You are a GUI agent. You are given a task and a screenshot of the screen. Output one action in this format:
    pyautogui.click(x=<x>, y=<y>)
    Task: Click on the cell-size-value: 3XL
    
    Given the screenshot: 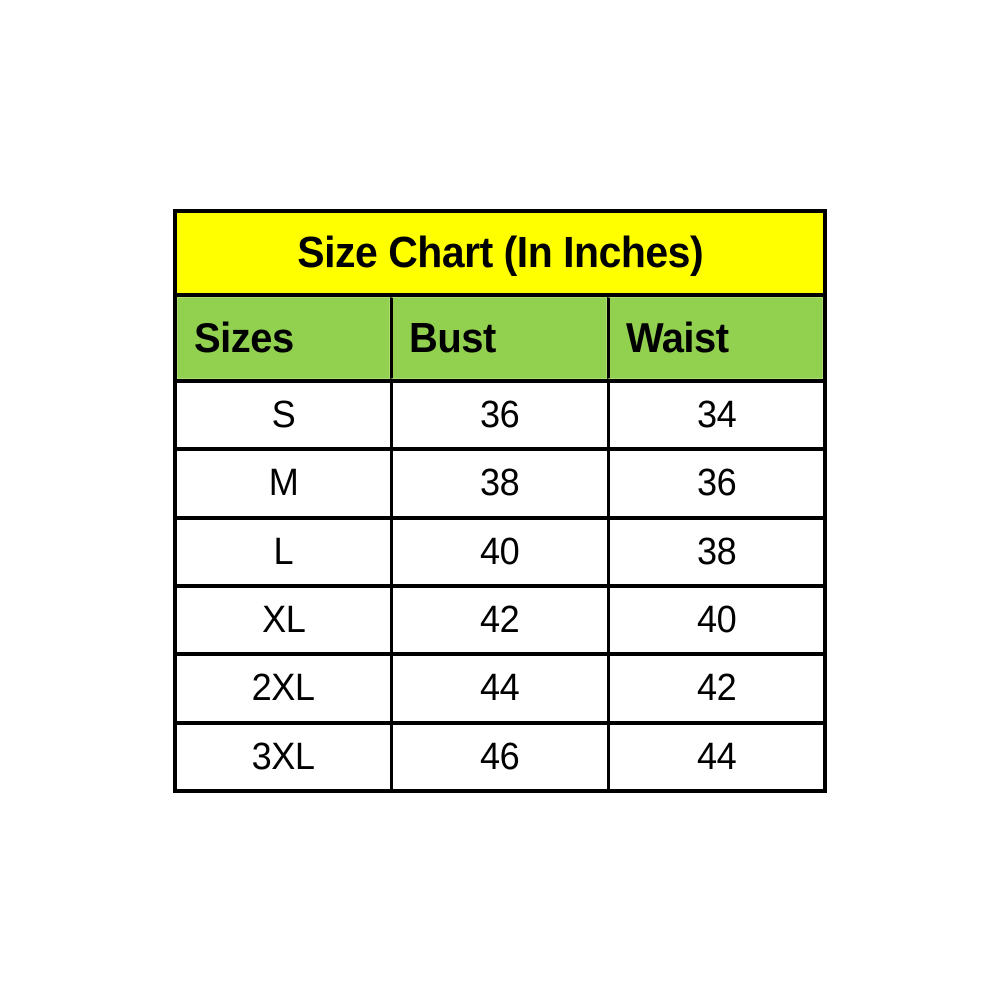 What is the action you would take?
    pyautogui.click(x=283, y=756)
    